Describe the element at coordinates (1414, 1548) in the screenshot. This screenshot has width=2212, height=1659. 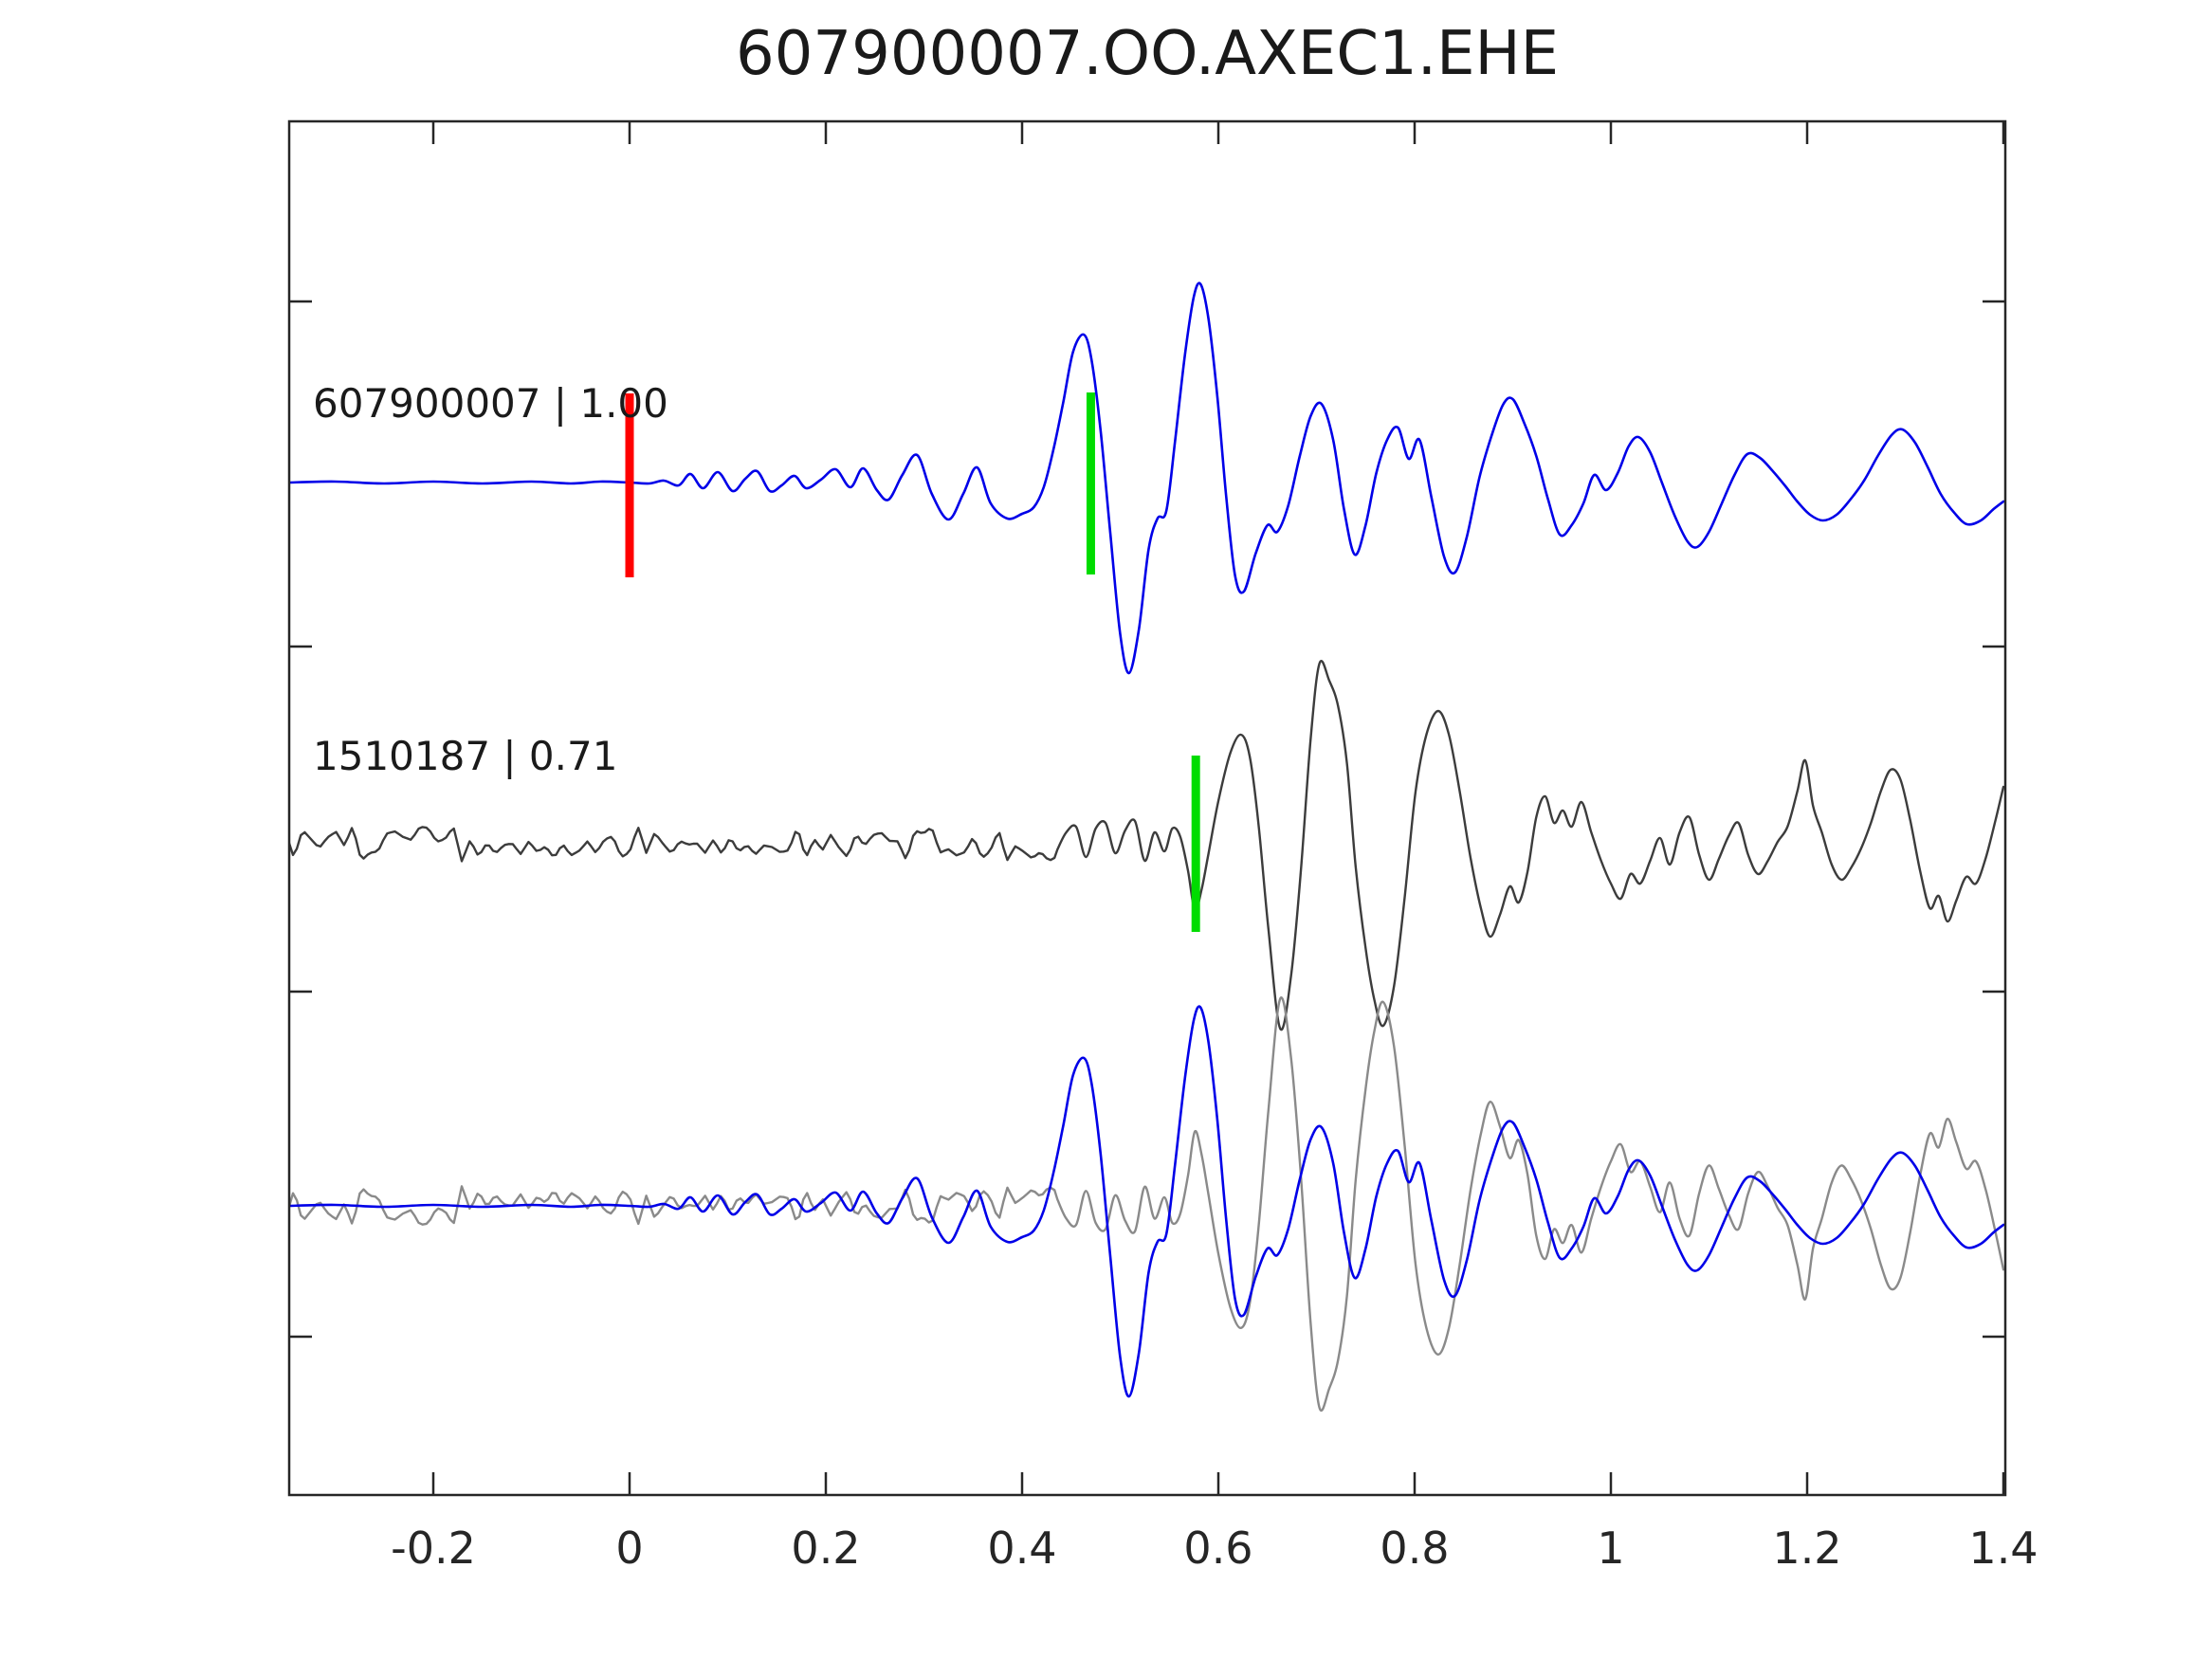
I see `x-tick-label: 0.8` at that location.